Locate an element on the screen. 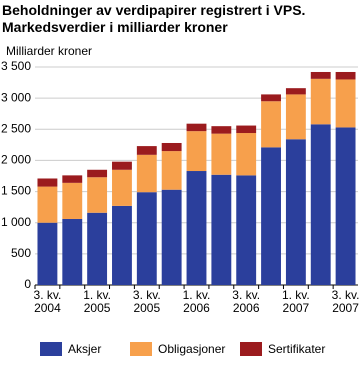 The image size is (363, 370). x-tick-label: 3. kv. 2006 is located at coordinates (246, 301).